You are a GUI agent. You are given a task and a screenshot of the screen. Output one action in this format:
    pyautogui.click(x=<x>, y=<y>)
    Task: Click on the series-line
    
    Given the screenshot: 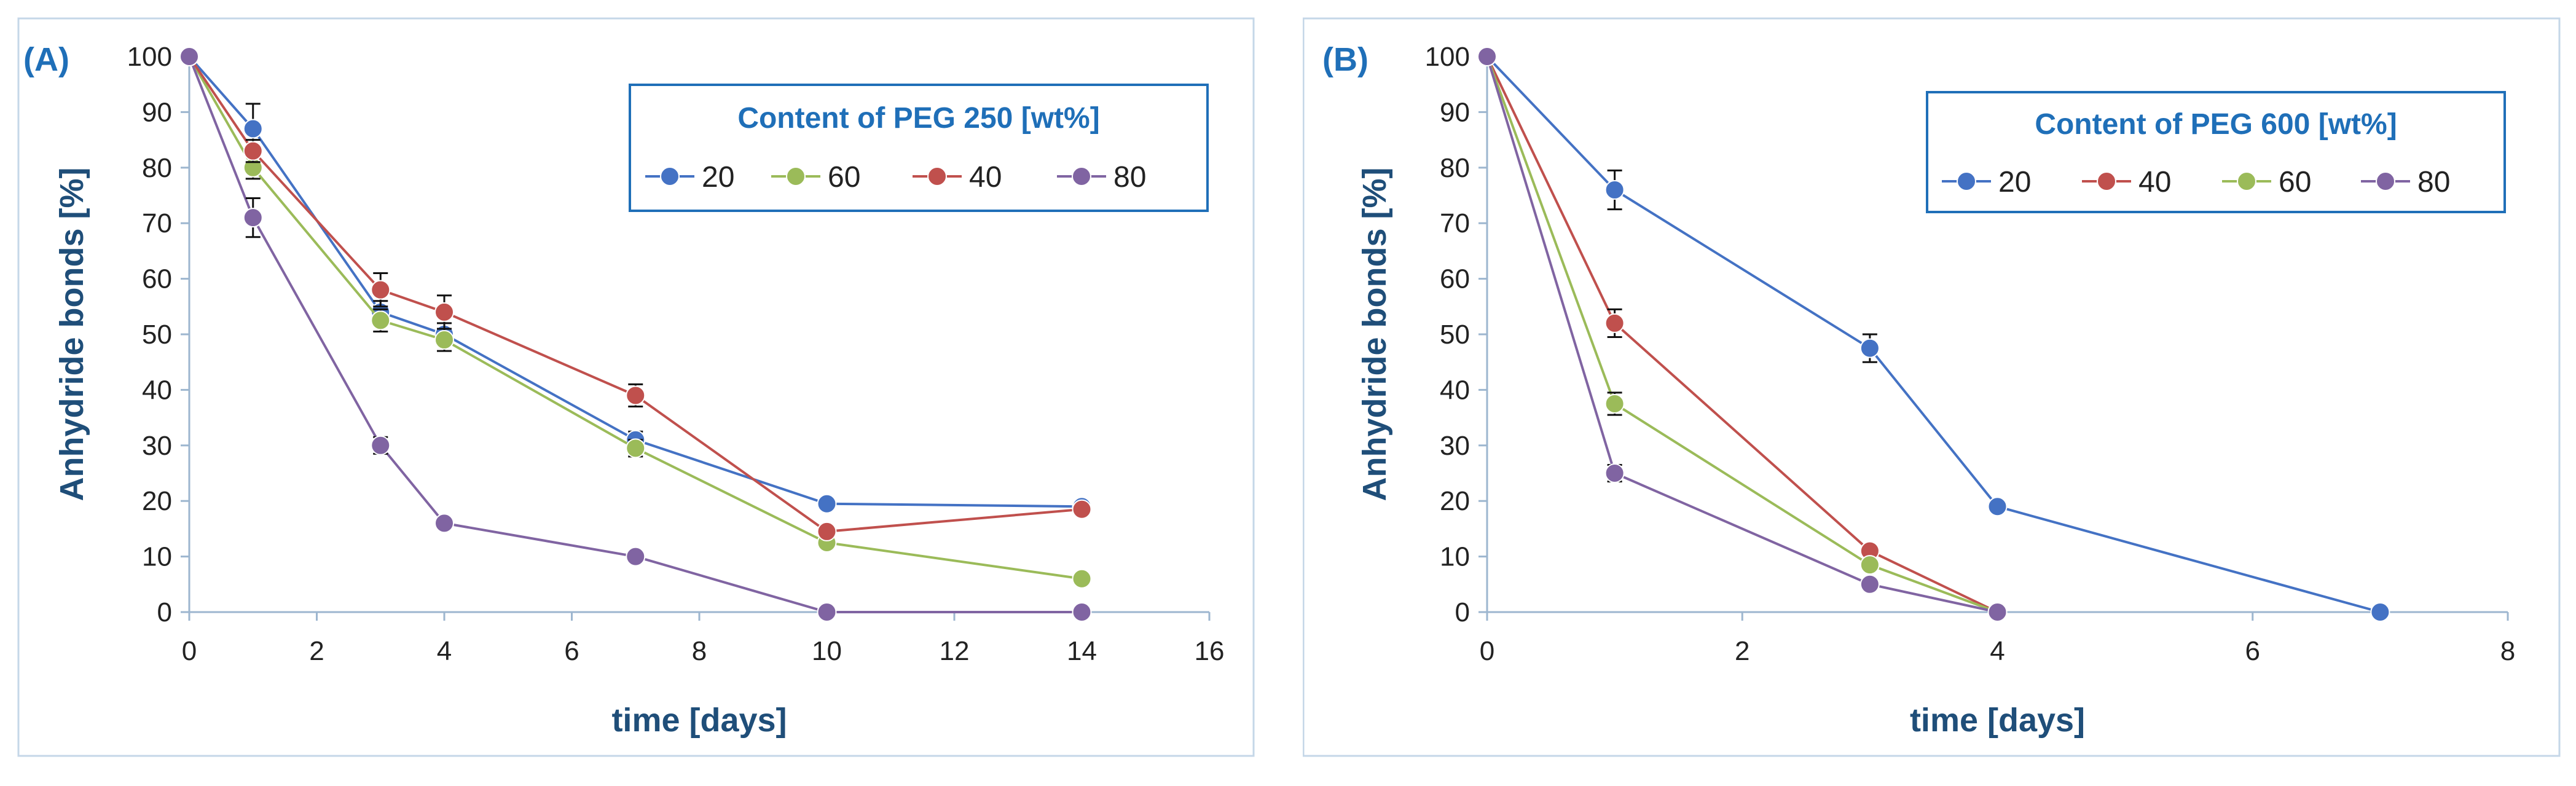 What is the action you would take?
    pyautogui.click(x=1742, y=334)
    